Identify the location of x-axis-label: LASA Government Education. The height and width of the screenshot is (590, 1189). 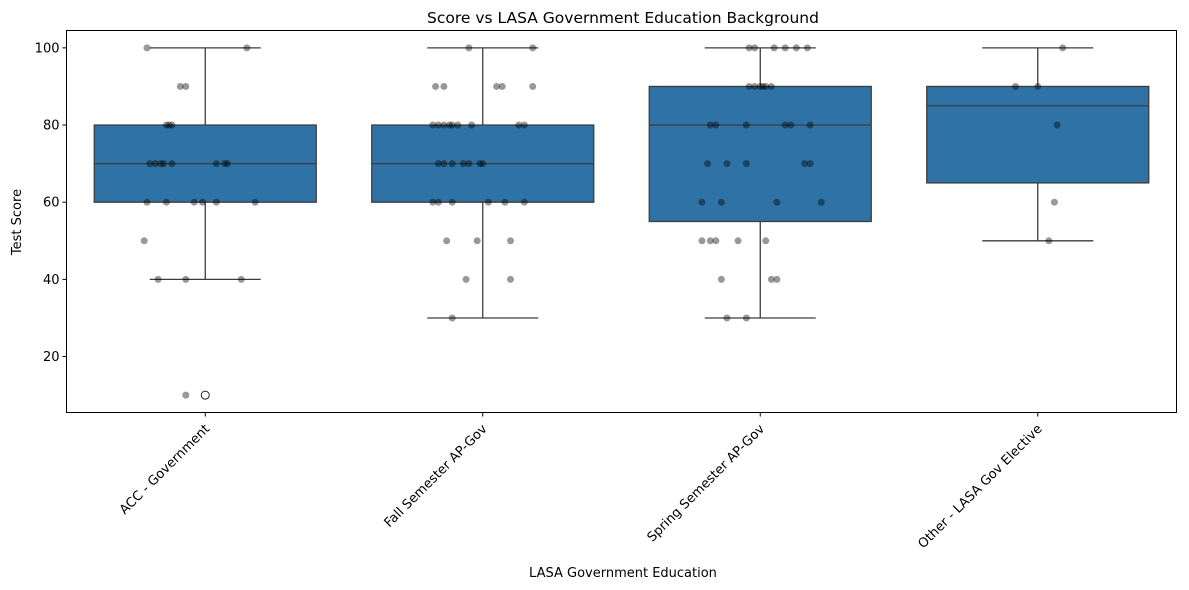
(623, 573).